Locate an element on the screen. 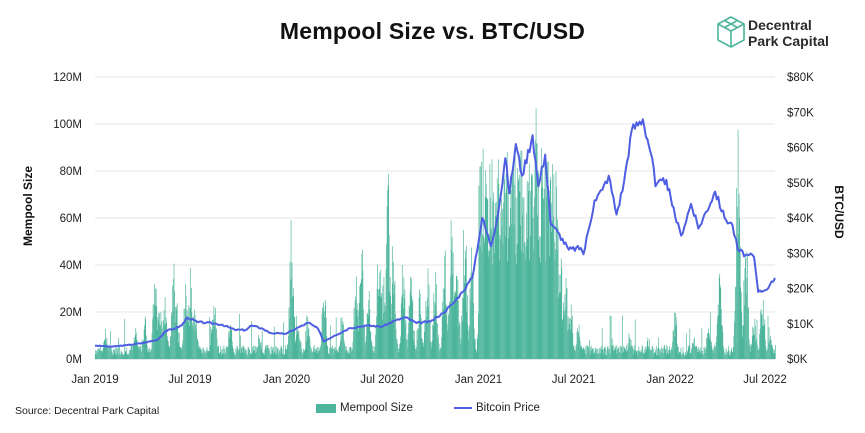  right-axis-ticks: $0K $10K $20K $30K $40K $50K $60K $70K $80K is located at coordinates (800, 219).